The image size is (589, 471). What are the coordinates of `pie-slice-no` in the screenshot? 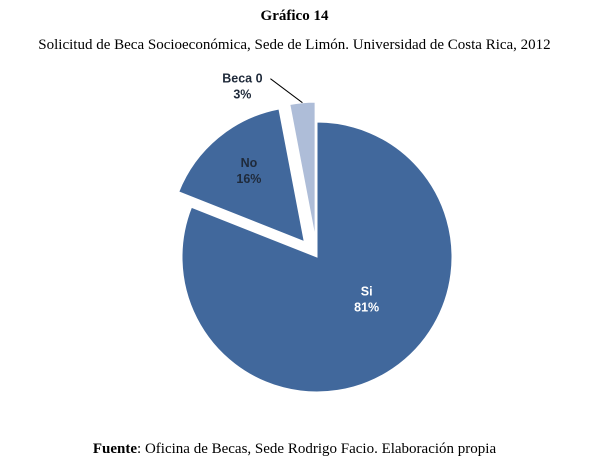 It's located at (241, 175).